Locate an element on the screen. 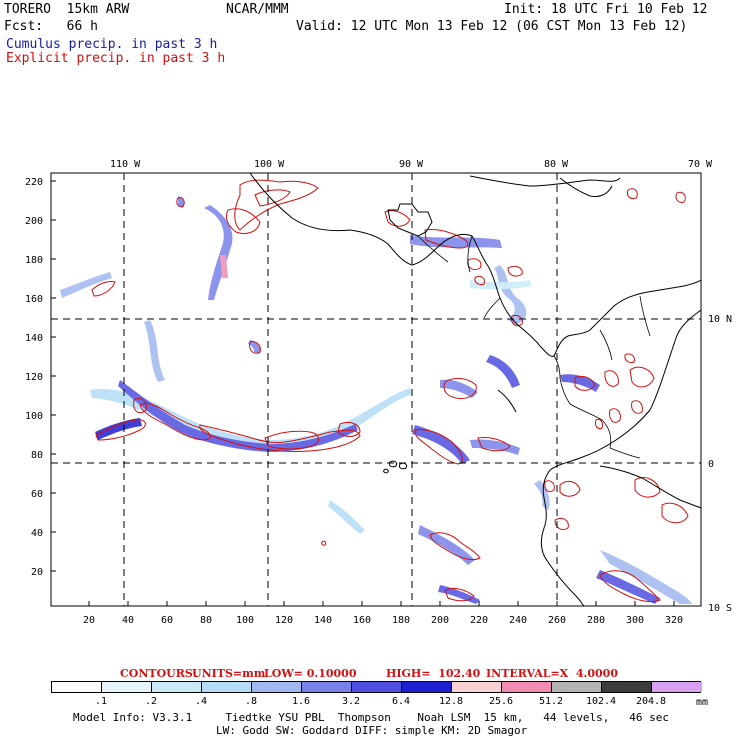 The width and height of the screenshot is (740, 740). lon-label-100w: 100 W is located at coordinates (269, 164).